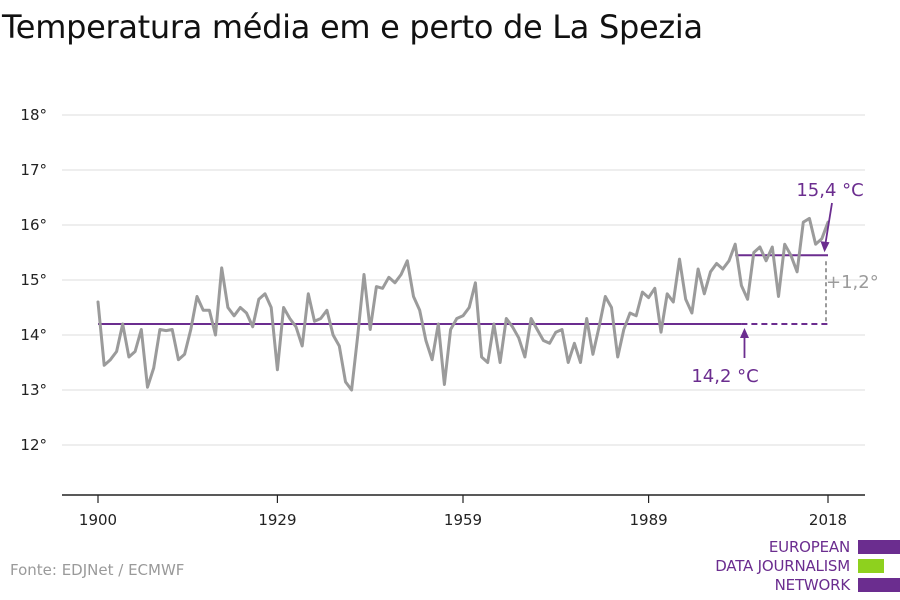 The image size is (900, 600). Describe the element at coordinates (97, 570) in the screenshot. I see `source-credit: Fonte: EDJNet / ECMWF` at that location.